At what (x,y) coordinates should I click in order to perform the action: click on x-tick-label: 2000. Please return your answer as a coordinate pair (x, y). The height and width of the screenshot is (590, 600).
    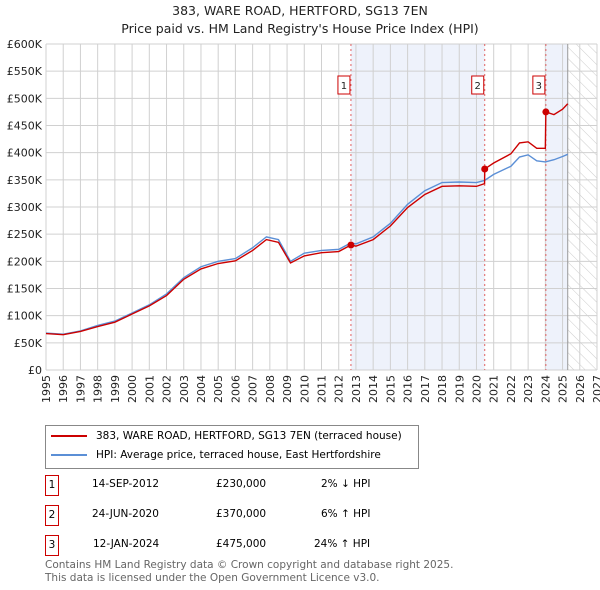
    Looking at the image, I should click on (132, 389).